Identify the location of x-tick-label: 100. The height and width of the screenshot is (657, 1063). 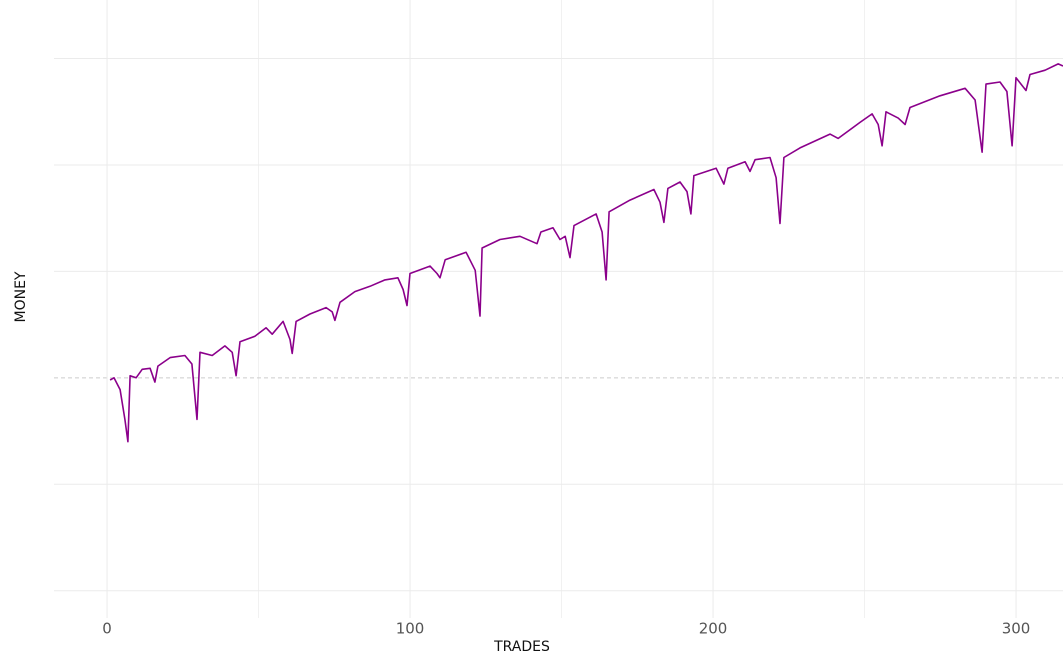
(410, 629).